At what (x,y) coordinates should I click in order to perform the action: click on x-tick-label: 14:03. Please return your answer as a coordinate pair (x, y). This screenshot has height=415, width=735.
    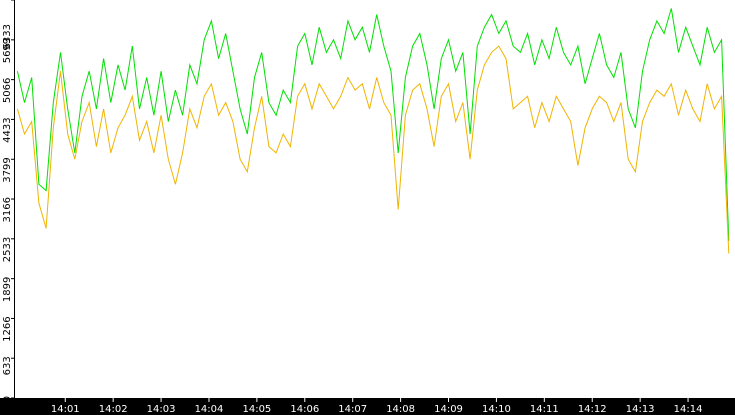
    Looking at the image, I should click on (161, 409).